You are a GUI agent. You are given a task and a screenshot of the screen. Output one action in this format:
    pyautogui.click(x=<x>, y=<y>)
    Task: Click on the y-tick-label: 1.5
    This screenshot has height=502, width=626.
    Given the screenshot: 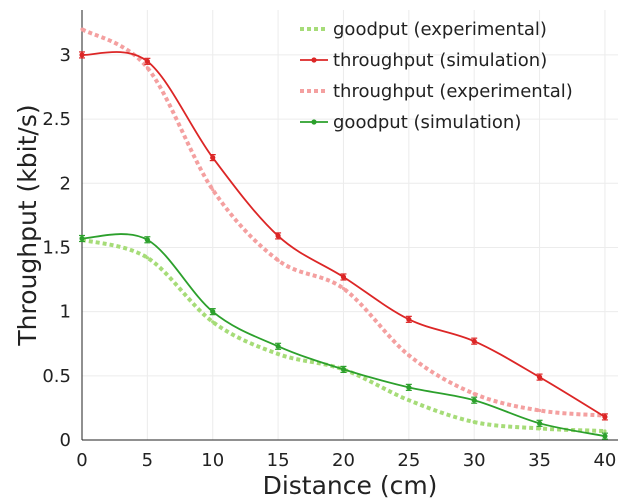 What is the action you would take?
    pyautogui.click(x=56, y=247)
    